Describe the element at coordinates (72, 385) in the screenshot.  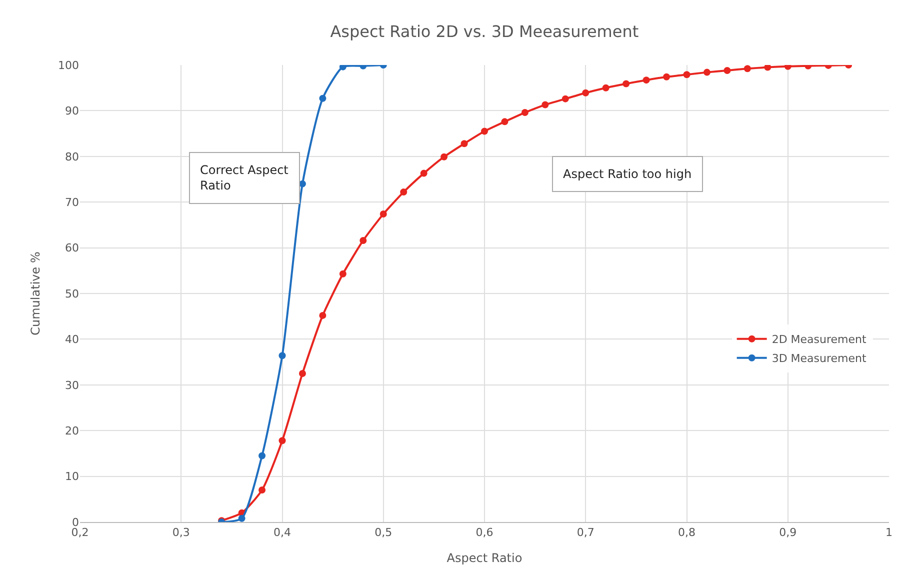
I see `y-tick-label: 30` at that location.